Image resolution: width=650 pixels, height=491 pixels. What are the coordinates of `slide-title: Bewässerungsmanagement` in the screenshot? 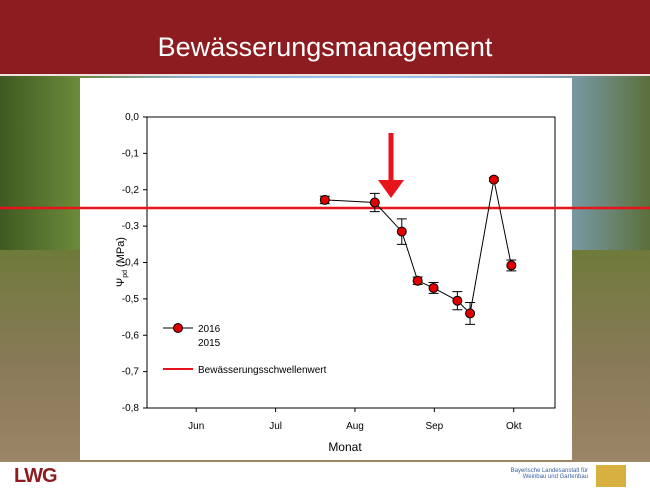 It's located at (325, 47).